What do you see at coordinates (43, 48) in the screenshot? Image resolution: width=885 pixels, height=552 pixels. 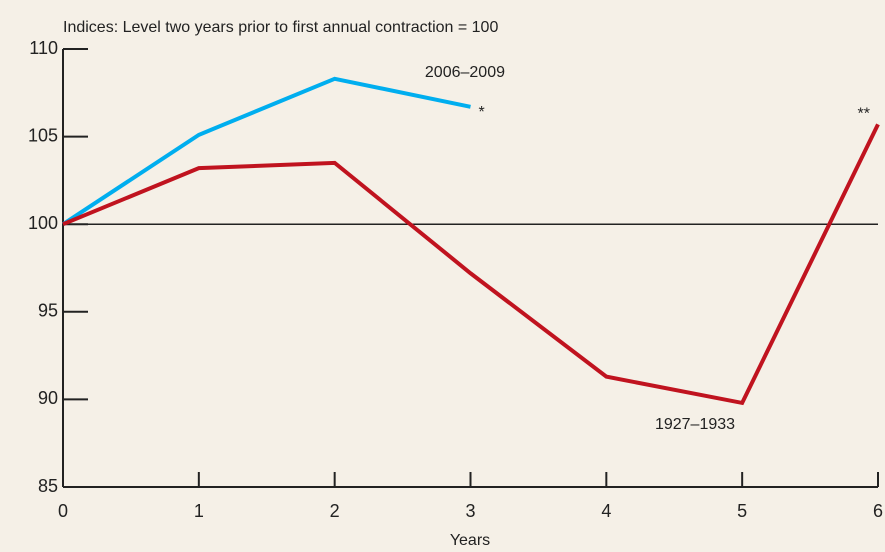 I see `y-tick-label: 110` at bounding box center [43, 48].